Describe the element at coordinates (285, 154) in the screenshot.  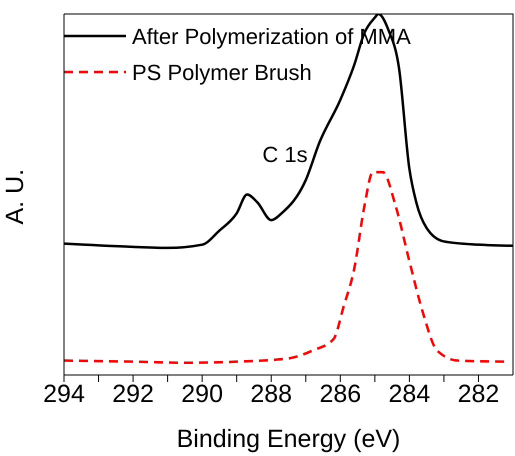
I see `annotation: C 1s` at that location.